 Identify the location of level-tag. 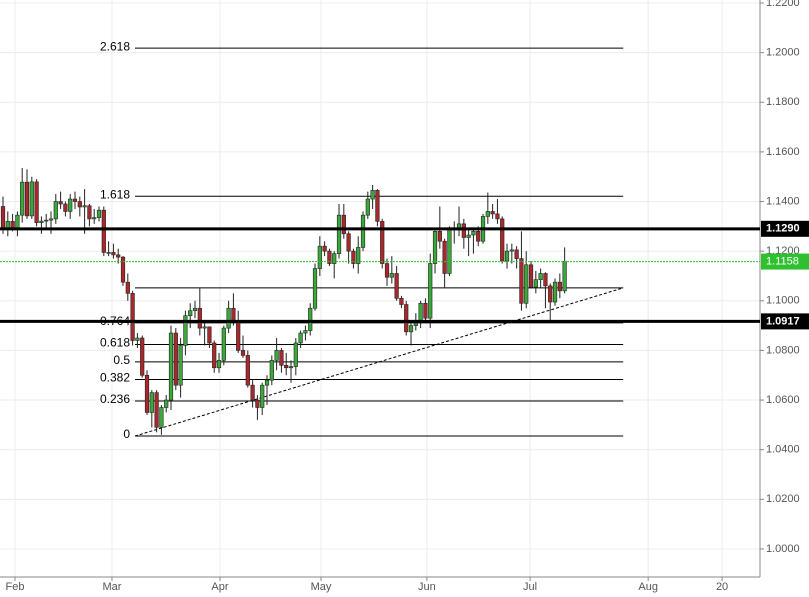
(785, 321).